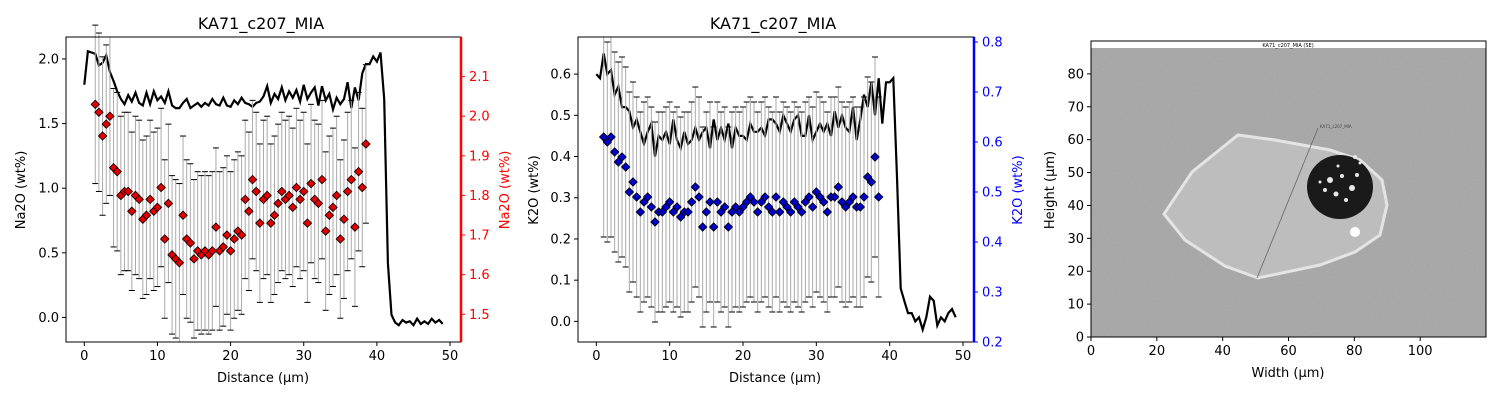 This screenshot has height=400, width=1500. Describe the element at coordinates (479, 117) in the screenshot. I see `right-y-tick-label: 2.0` at that location.